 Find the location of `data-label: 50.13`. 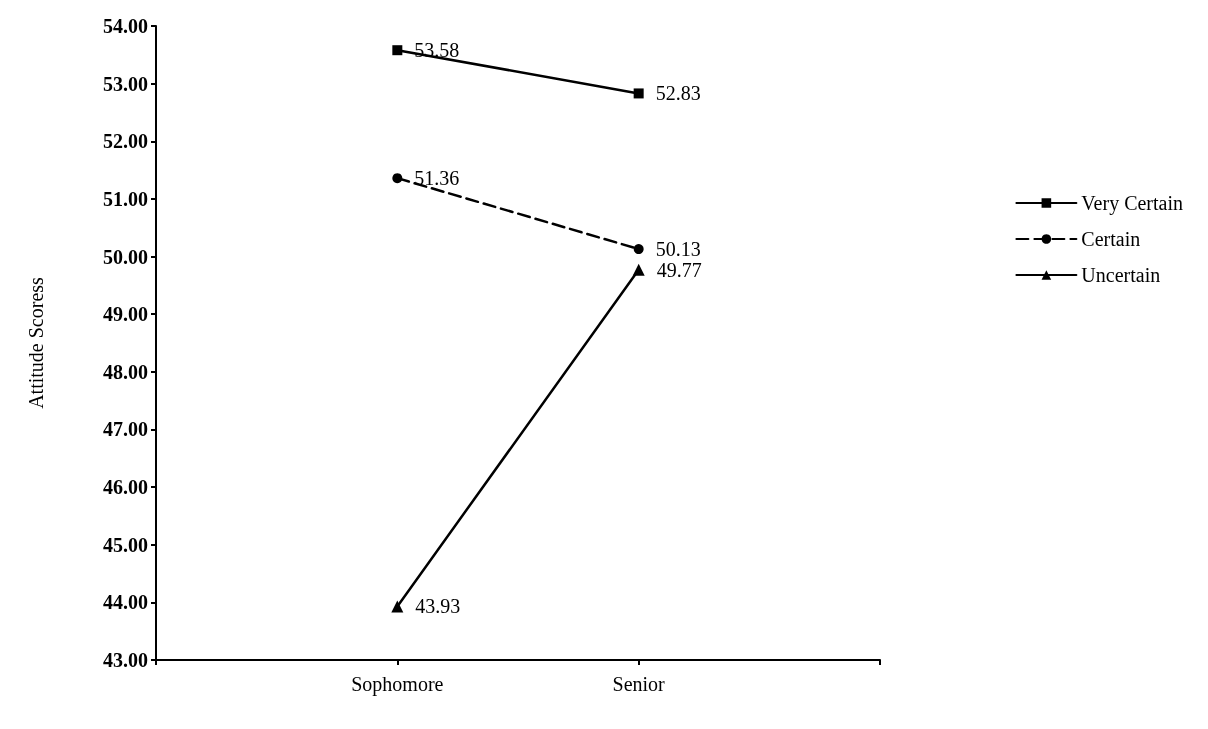

data-label: 50.13 is located at coordinates (678, 249).